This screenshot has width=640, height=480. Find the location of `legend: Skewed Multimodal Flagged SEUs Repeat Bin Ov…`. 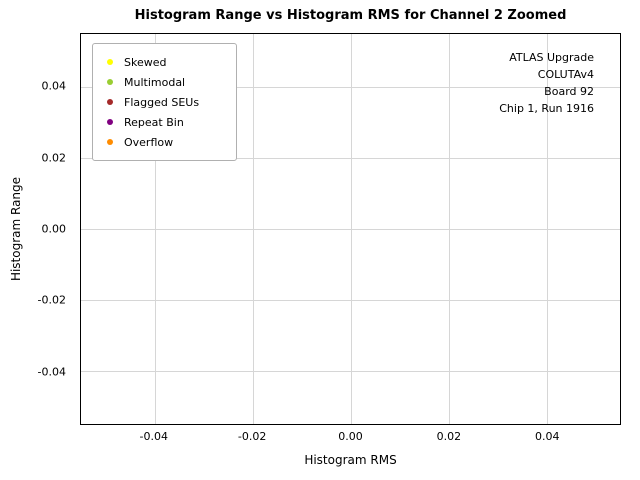

legend: Skewed Multimodal Flagged SEUs Repeat Bin Ov… is located at coordinates (164, 102).